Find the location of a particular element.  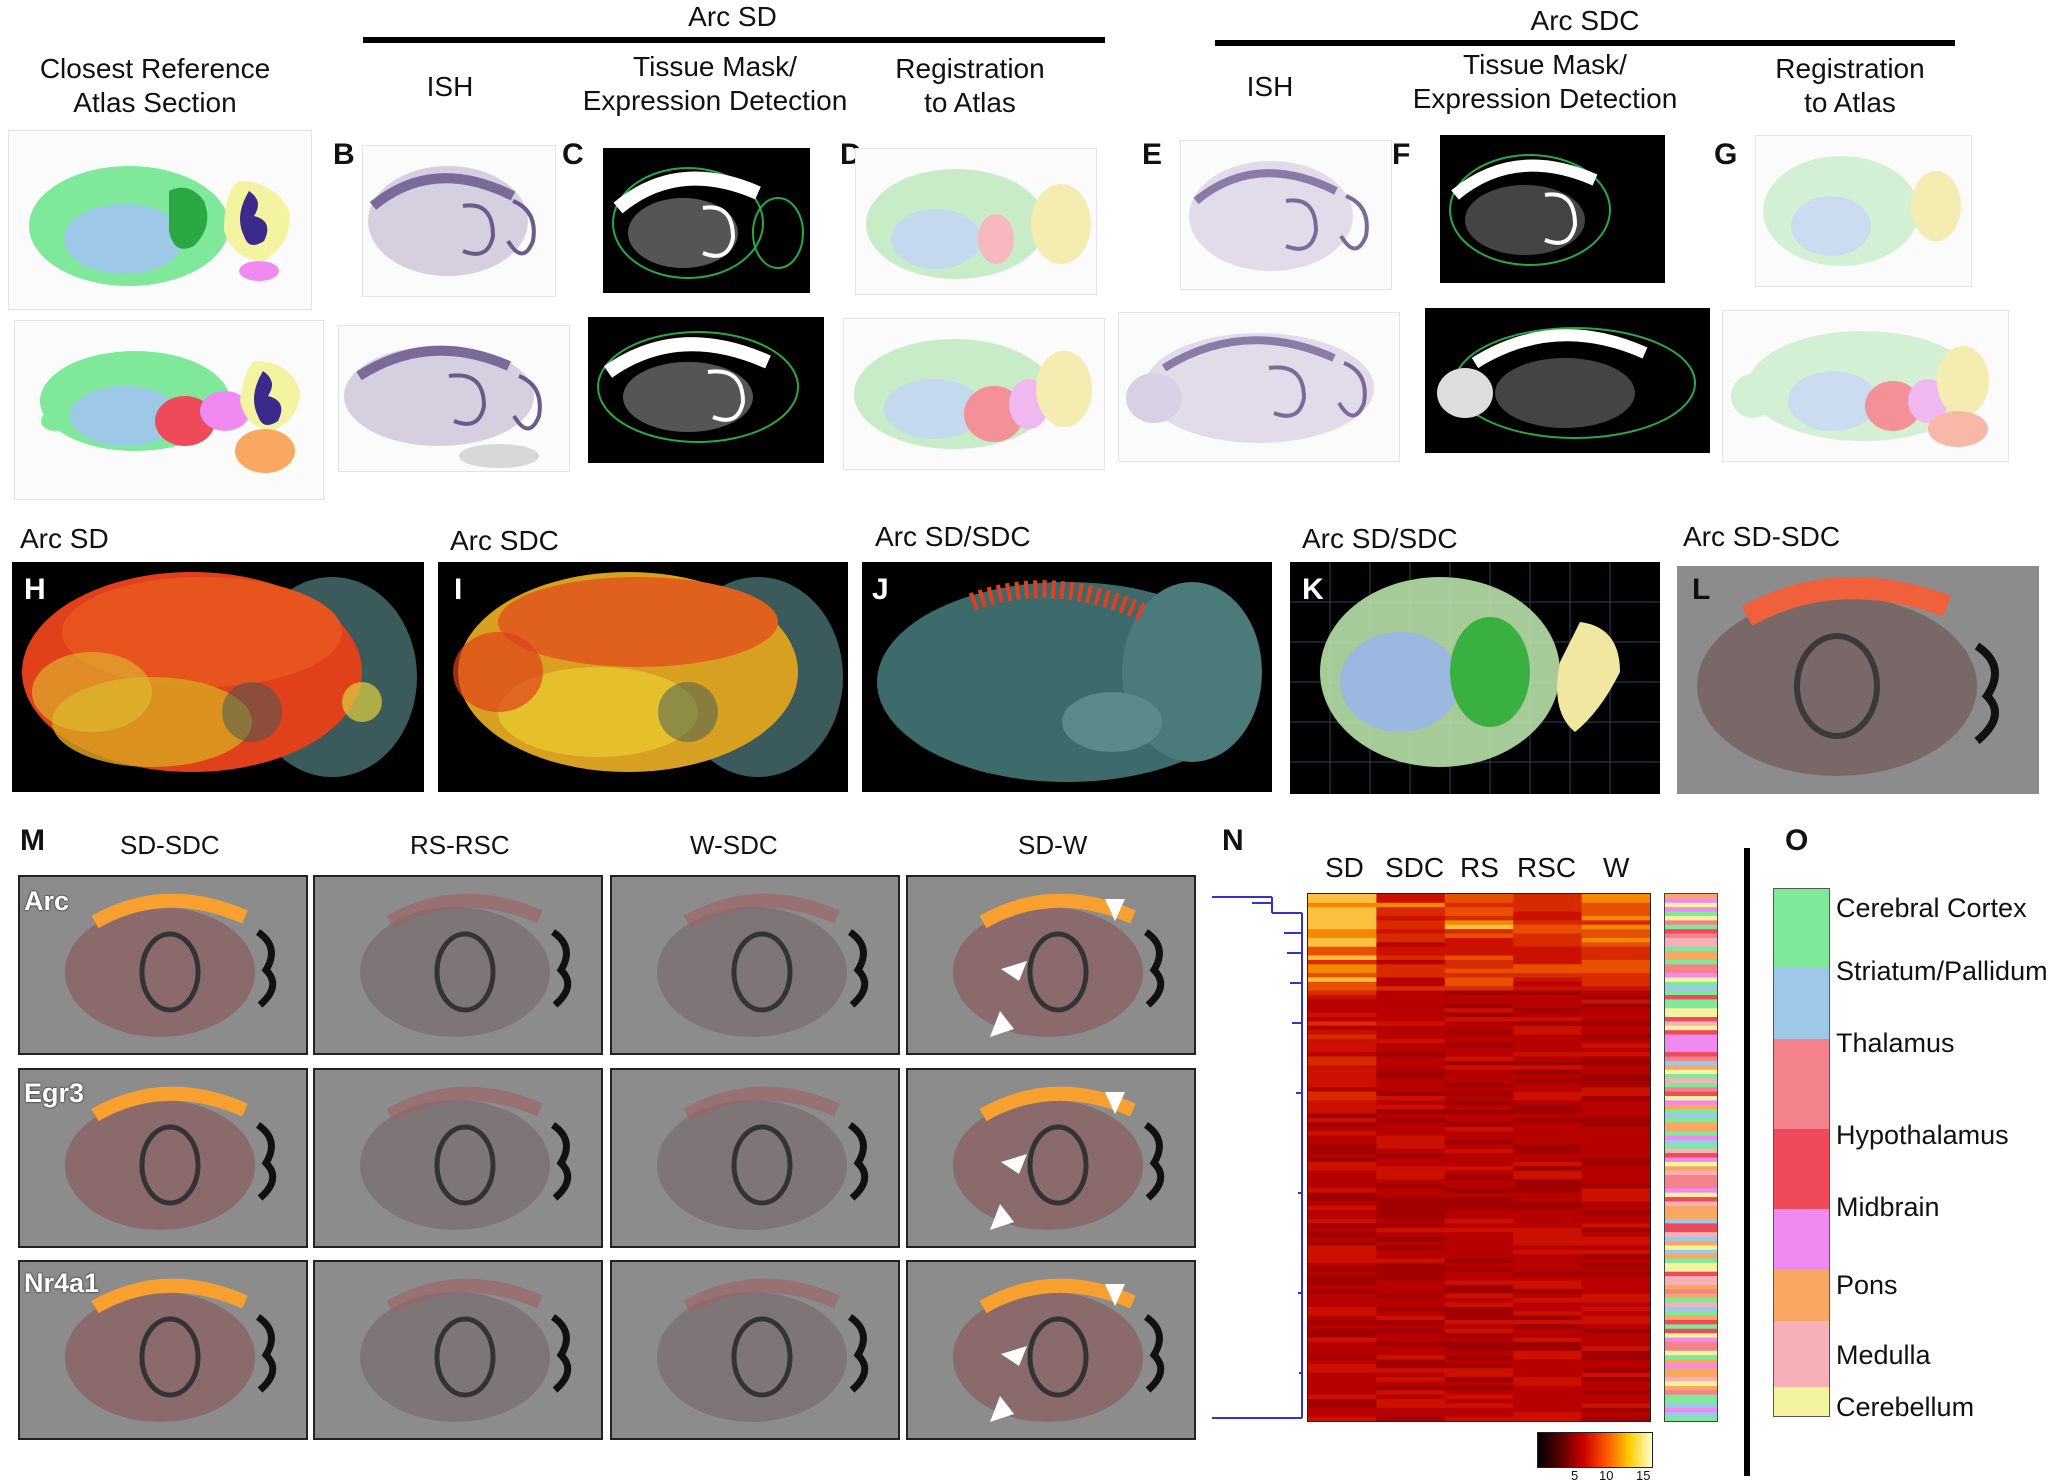

panel-title-i: Arc SDC is located at coordinates (504, 540).